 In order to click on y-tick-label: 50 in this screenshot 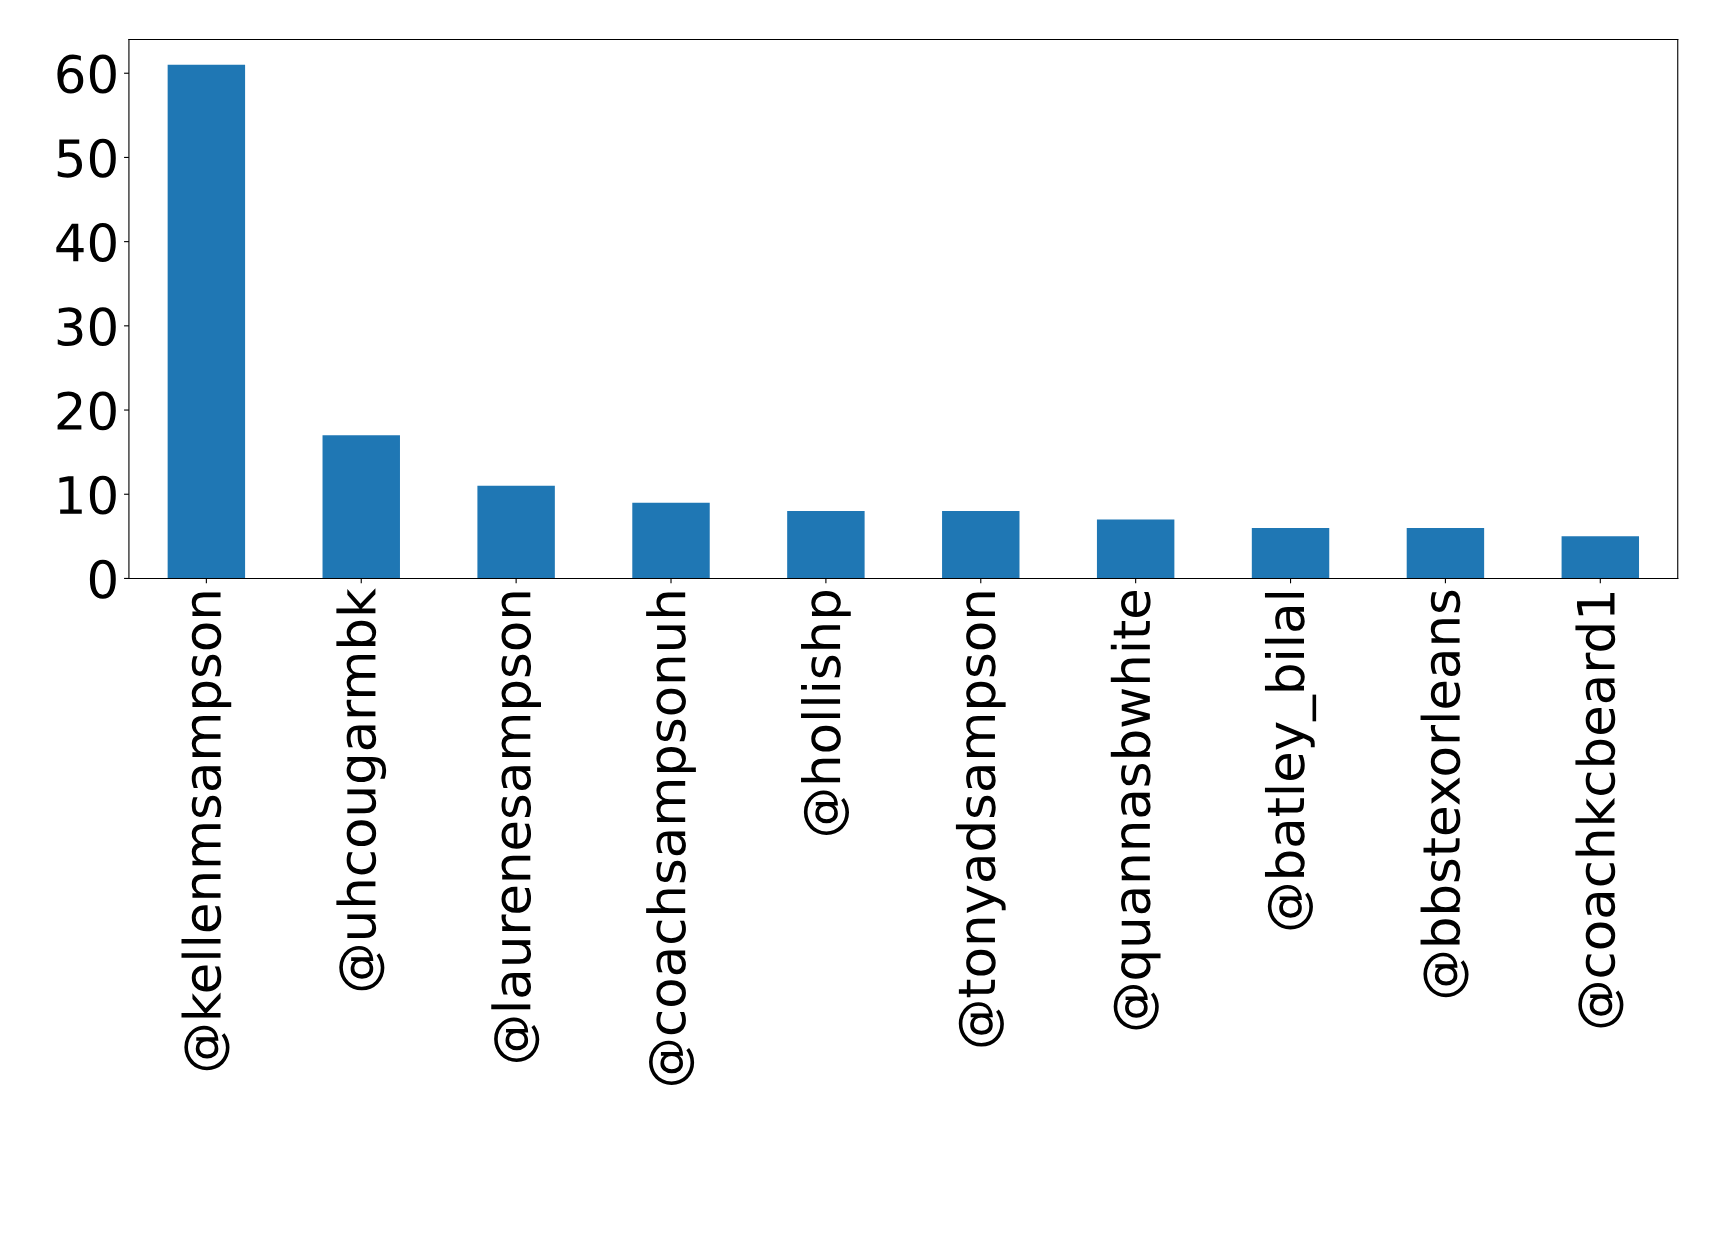, I will do `click(86, 158)`.